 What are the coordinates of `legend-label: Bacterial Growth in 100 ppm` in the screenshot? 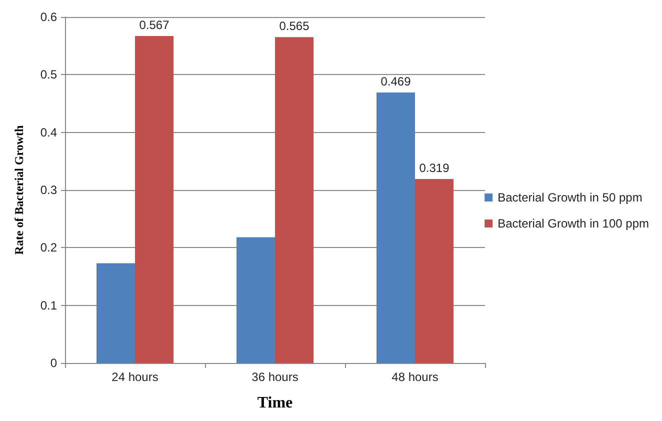 It's located at (574, 223).